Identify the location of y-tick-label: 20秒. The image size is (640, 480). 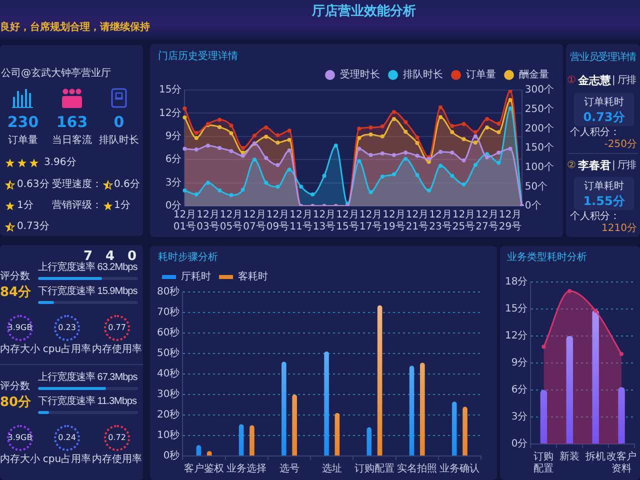
(168, 414).